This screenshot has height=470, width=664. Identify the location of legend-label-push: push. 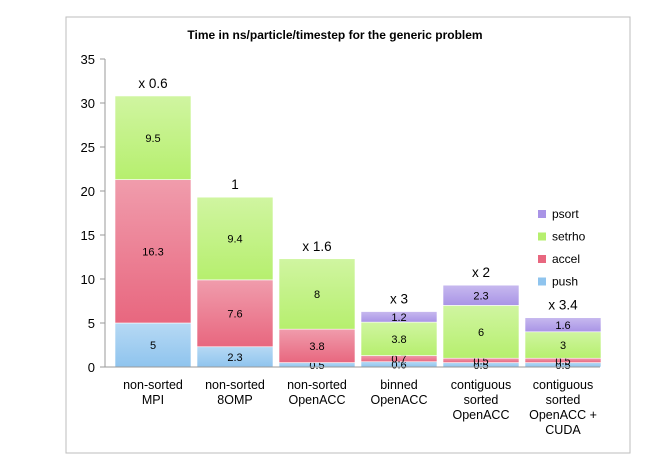
(565, 282).